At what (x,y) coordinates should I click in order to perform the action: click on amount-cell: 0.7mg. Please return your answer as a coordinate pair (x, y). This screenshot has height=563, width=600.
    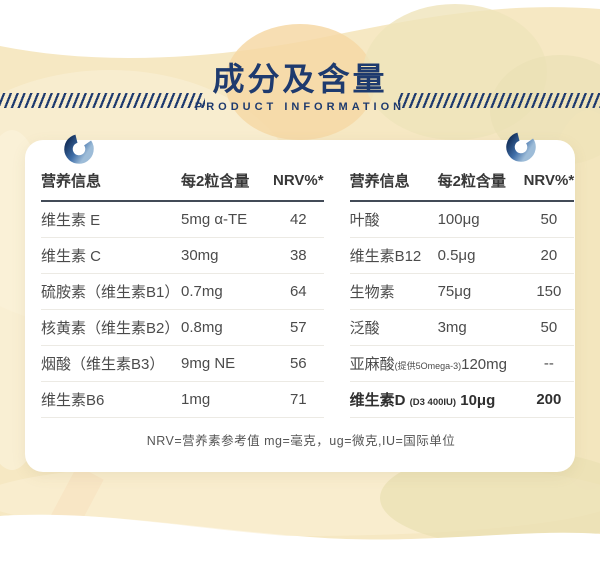
    Looking at the image, I should click on (202, 291).